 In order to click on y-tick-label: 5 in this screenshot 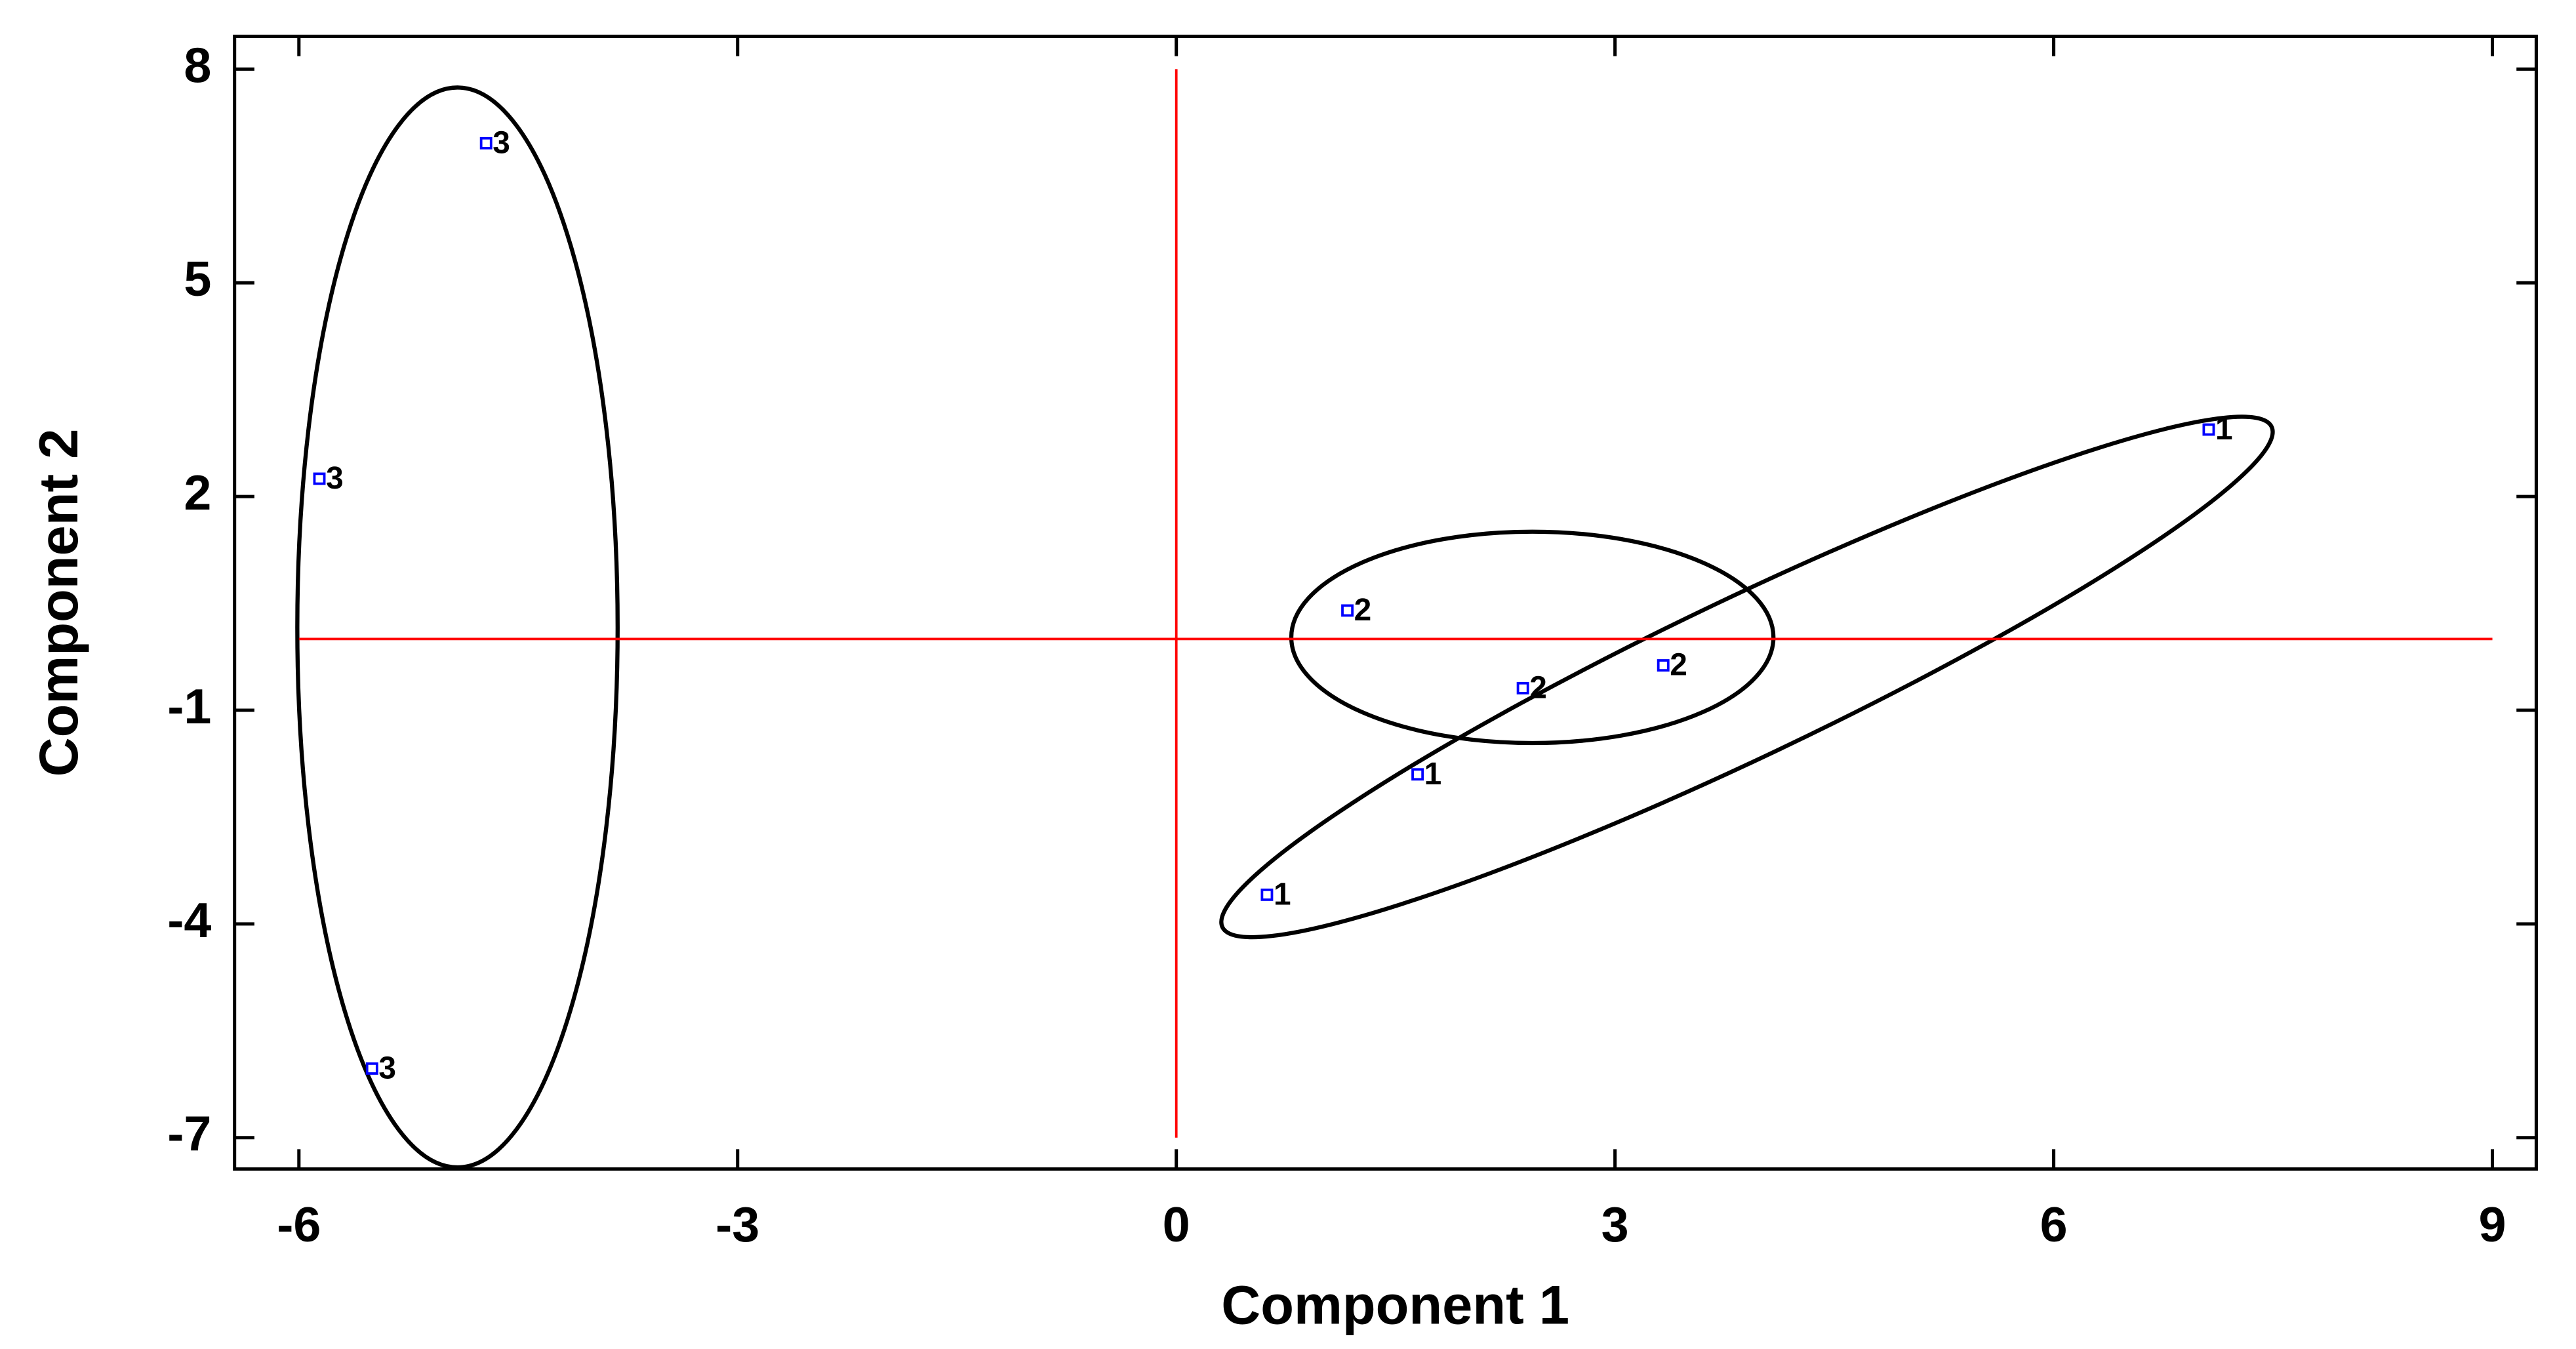, I will do `click(197, 279)`.